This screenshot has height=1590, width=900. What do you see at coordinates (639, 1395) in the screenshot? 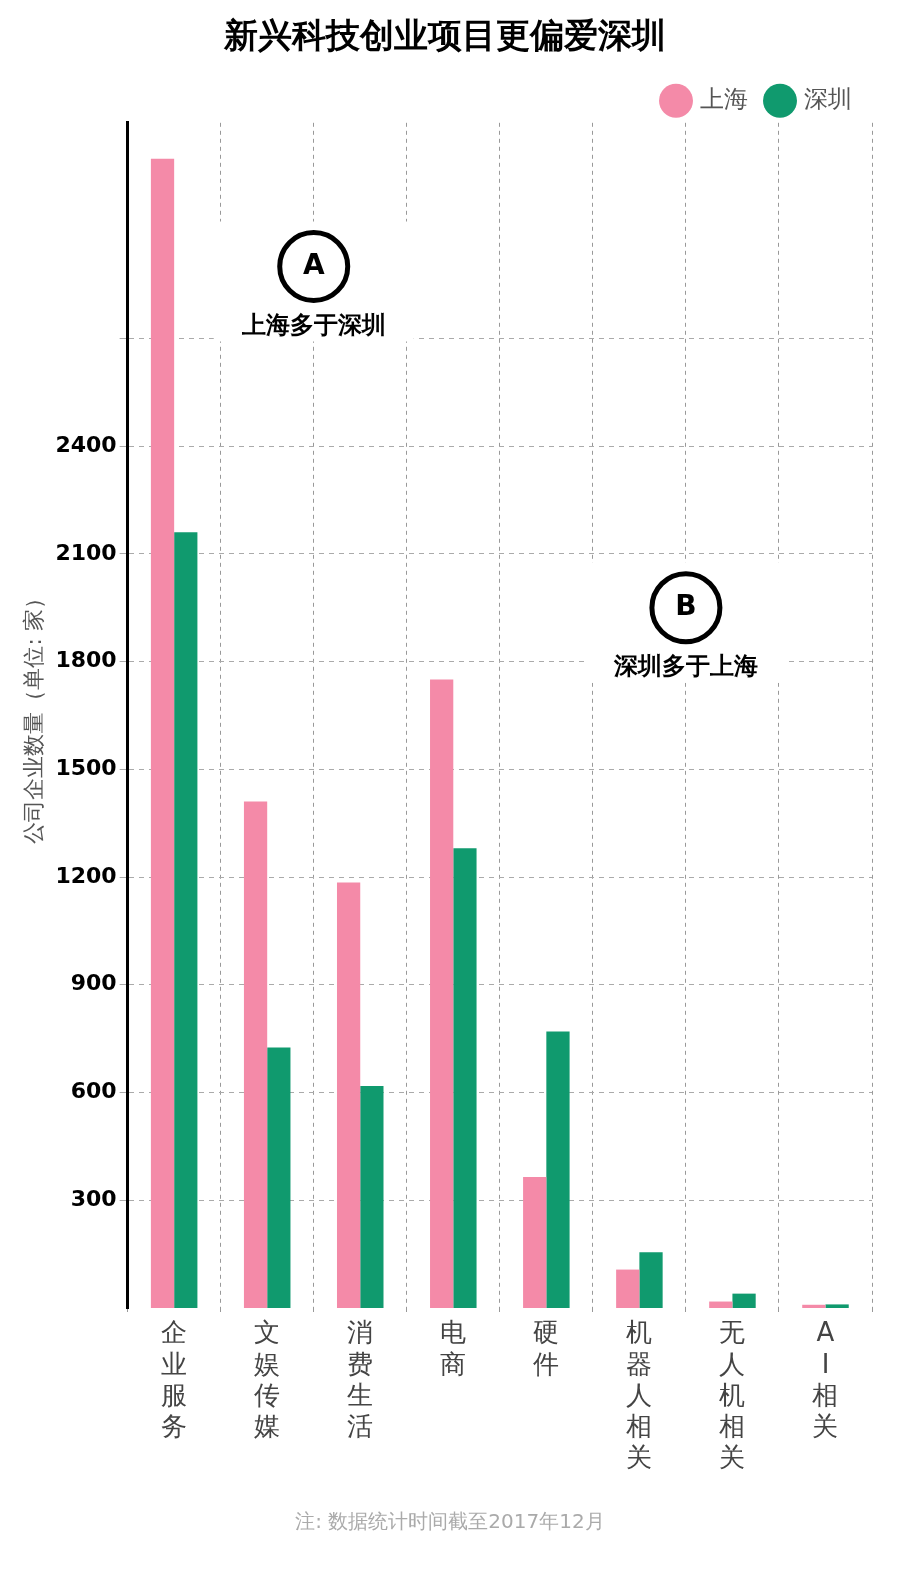
I see `x-tick-label: 机器人相关` at bounding box center [639, 1395].